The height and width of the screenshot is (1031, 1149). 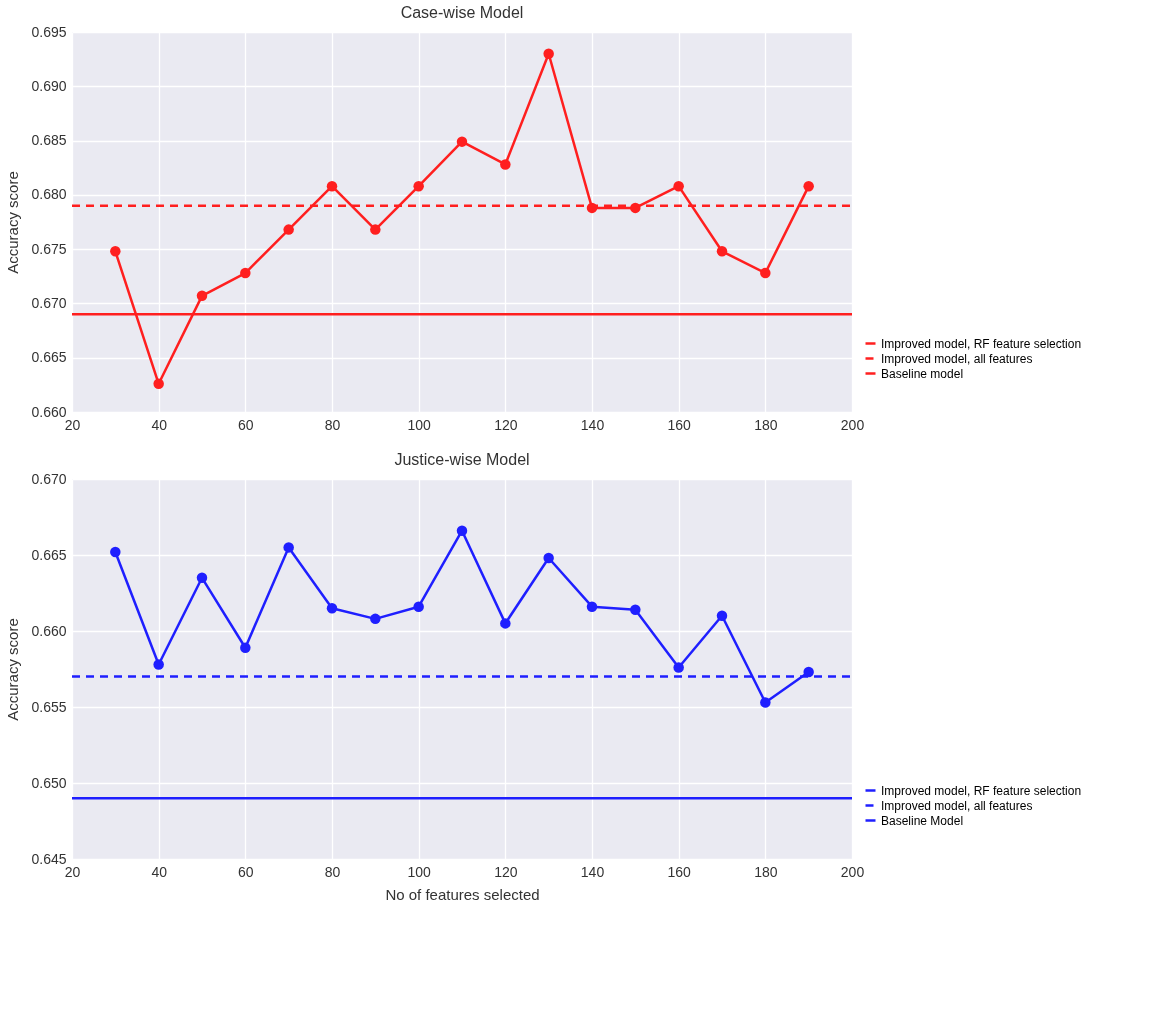 What do you see at coordinates (49, 140) in the screenshot?
I see `y-tick-label: 0.685` at bounding box center [49, 140].